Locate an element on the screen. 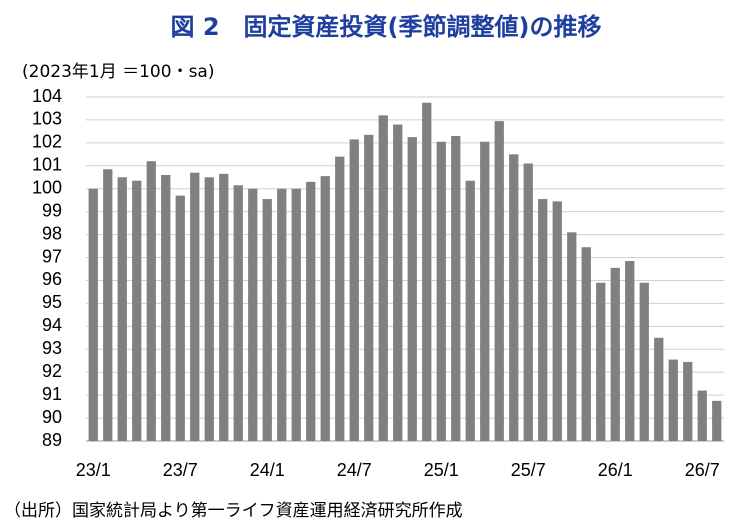 Image resolution: width=743 pixels, height=532 pixels. y-tick-label: 100 is located at coordinates (47, 187).